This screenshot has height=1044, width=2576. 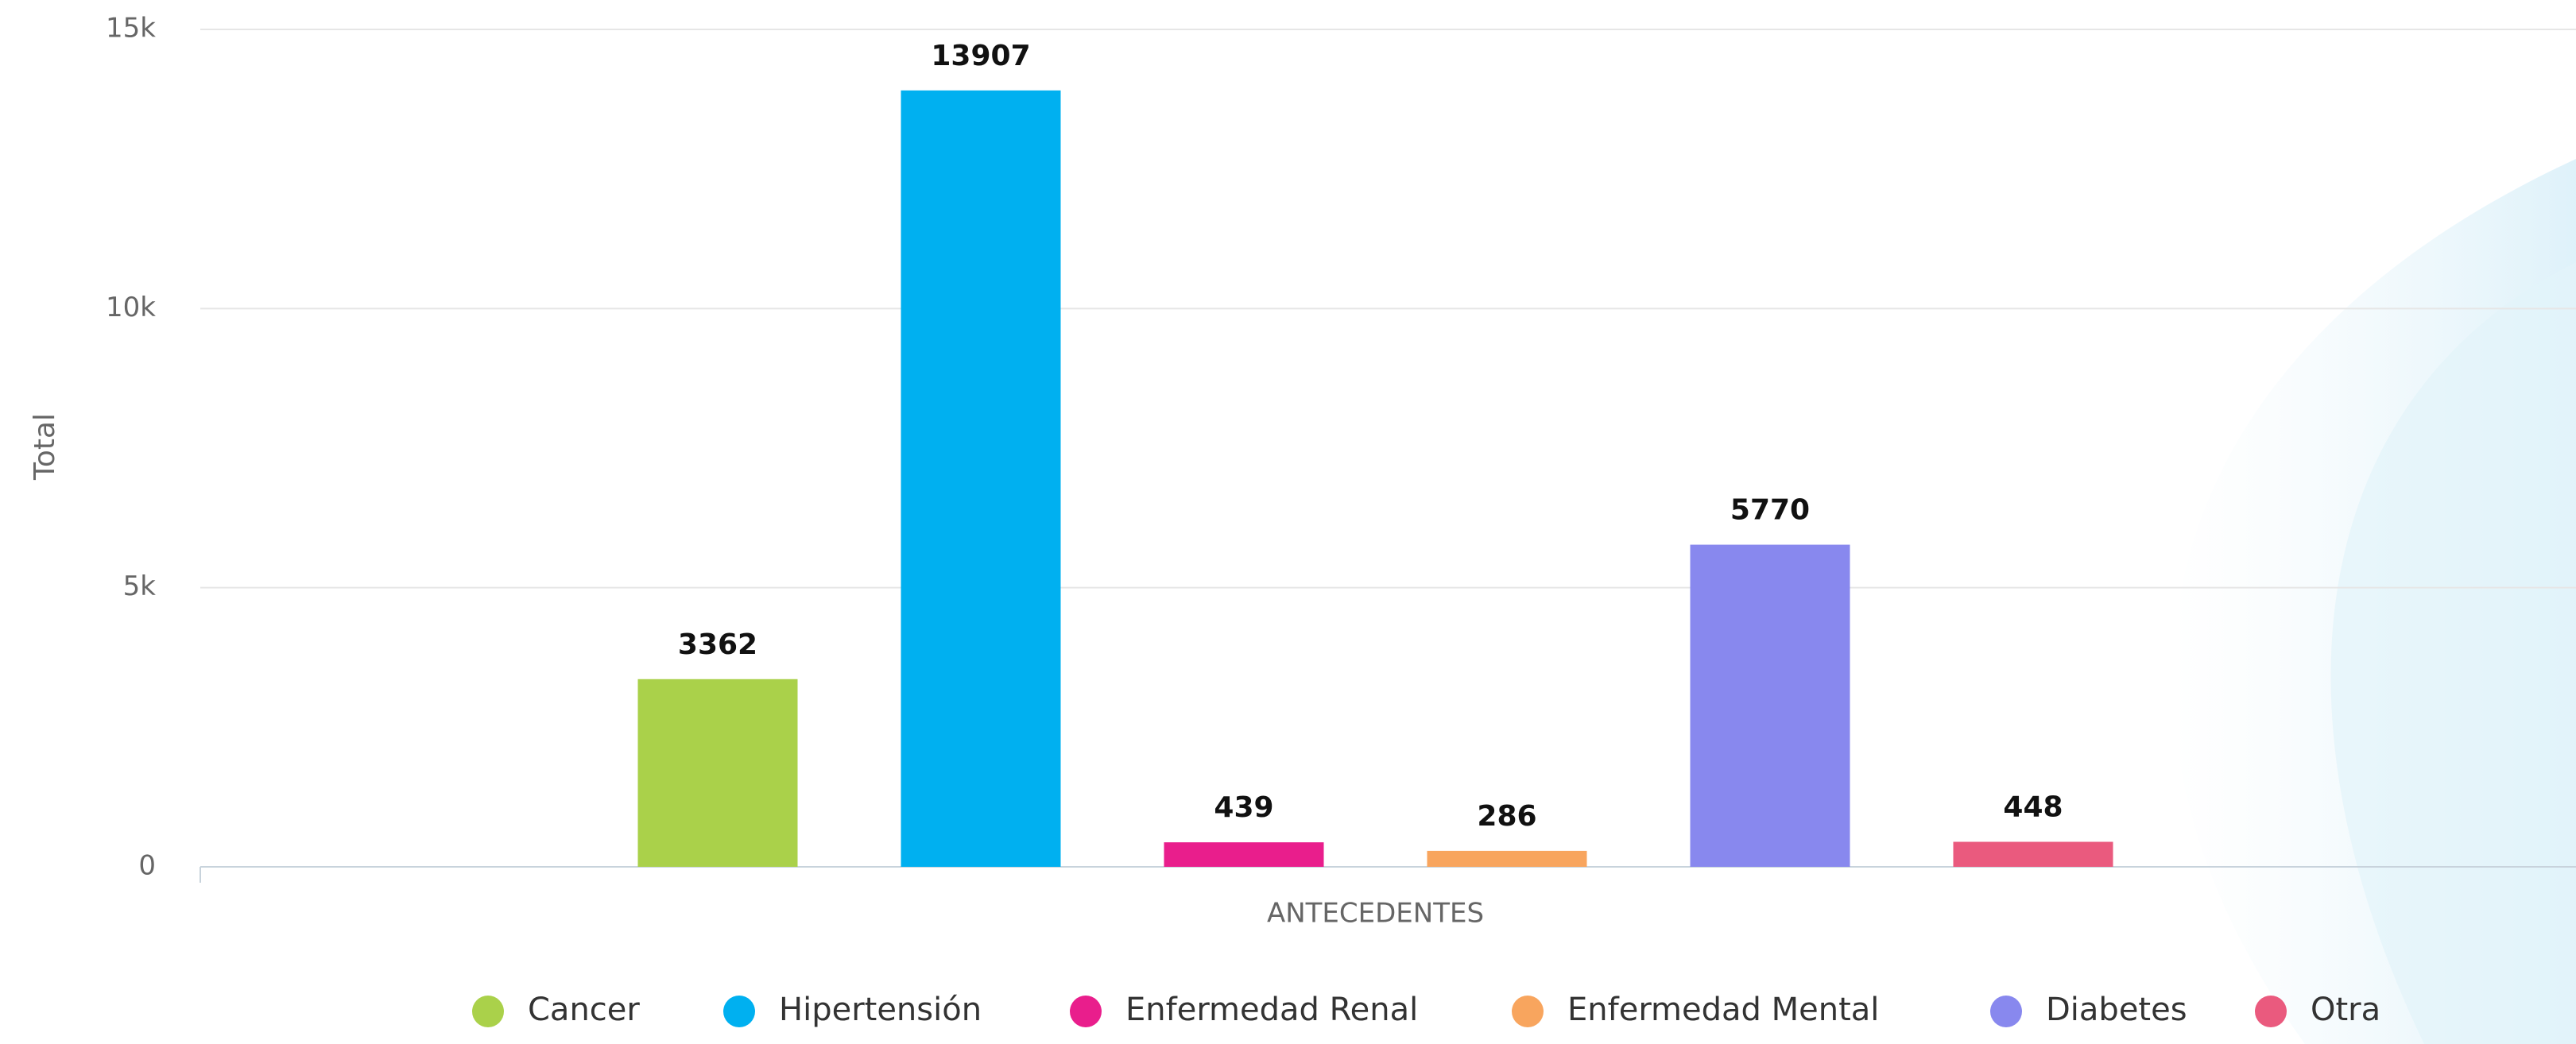 I want to click on data-label: 3362, so click(x=717, y=644).